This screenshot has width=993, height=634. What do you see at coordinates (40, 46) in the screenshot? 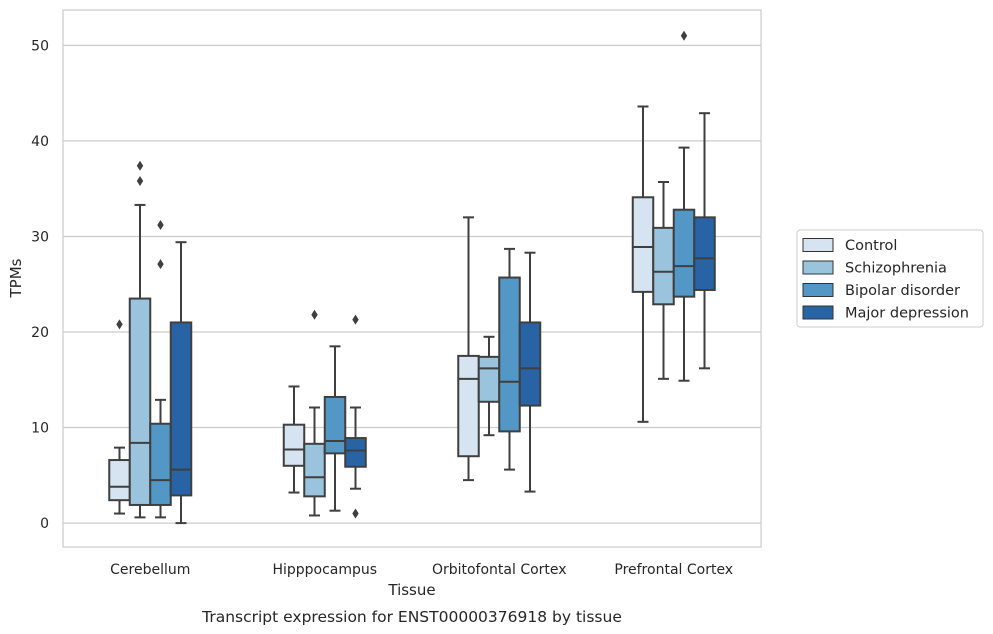
I see `y-tick-label: 50` at bounding box center [40, 46].